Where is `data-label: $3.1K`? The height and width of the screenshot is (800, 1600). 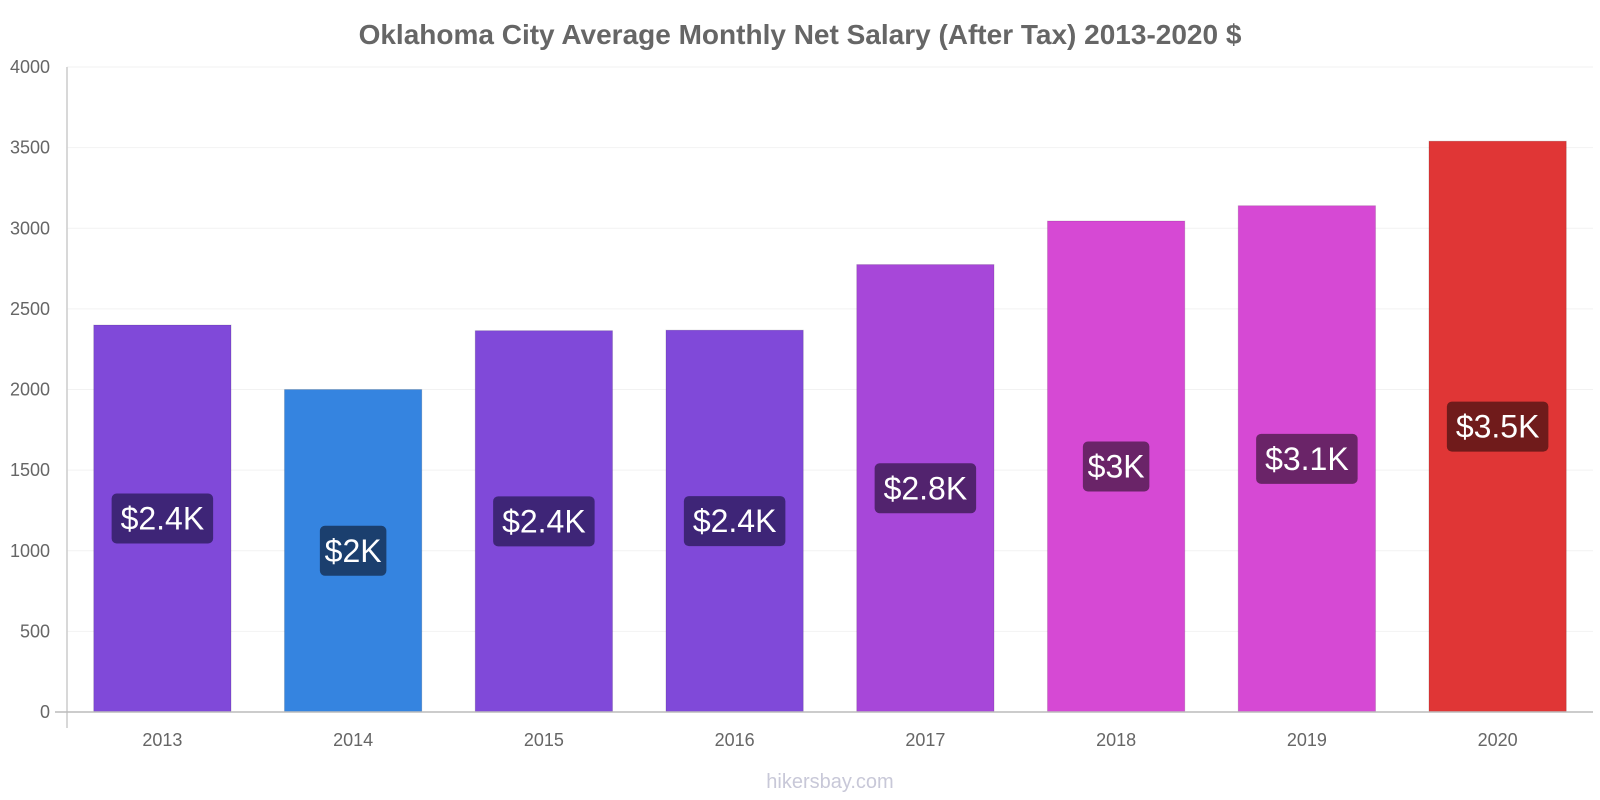
data-label: $3.1K is located at coordinates (1307, 459).